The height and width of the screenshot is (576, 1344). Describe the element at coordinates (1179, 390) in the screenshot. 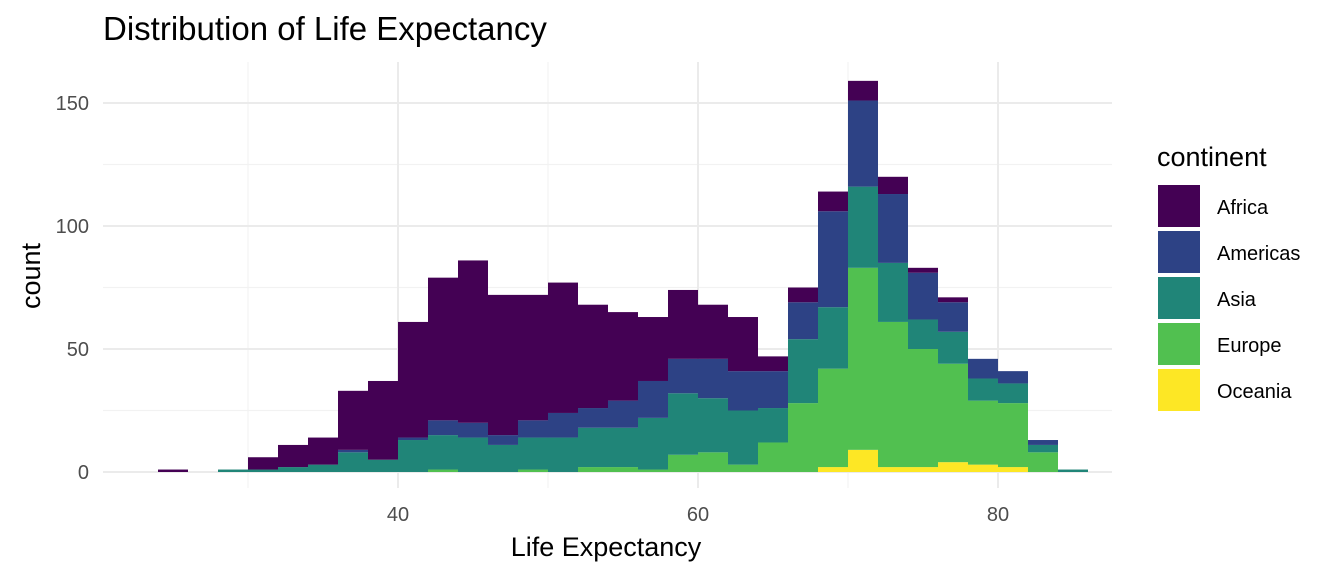

I see `legend-swatch-oceania` at that location.